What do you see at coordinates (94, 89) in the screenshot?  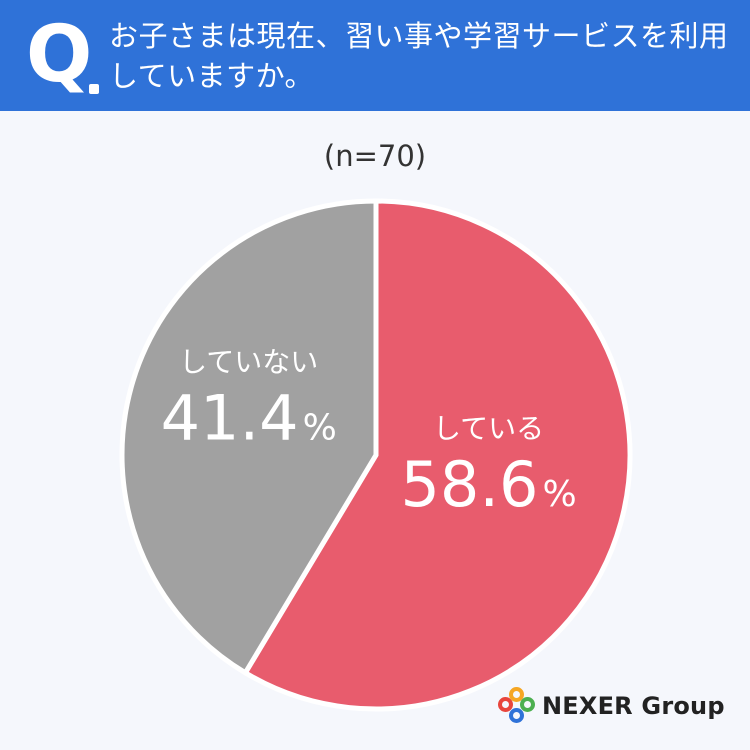 I see `q-dot-icon` at bounding box center [94, 89].